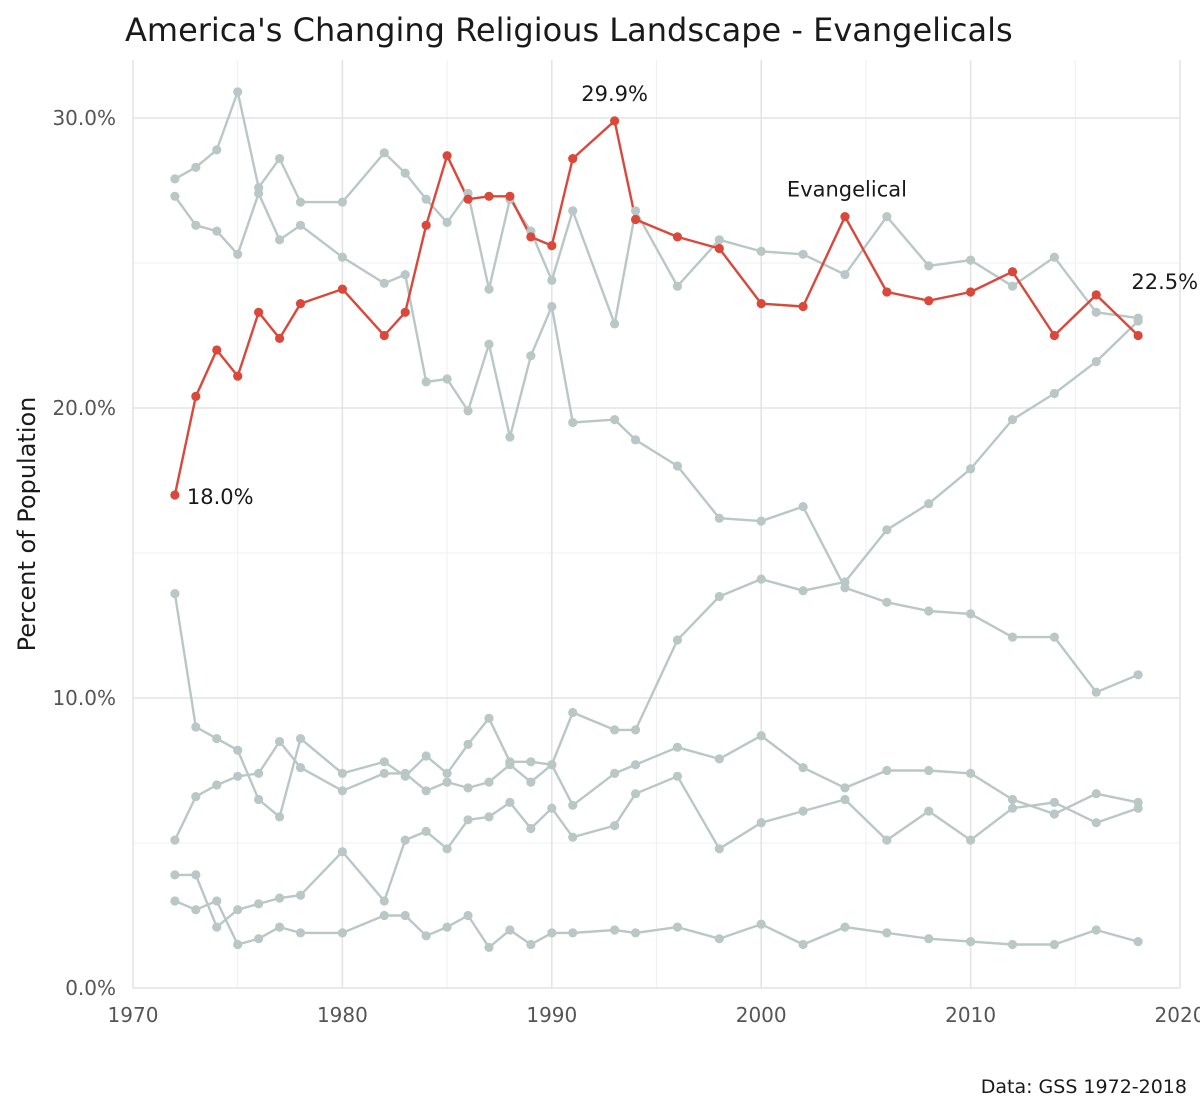 The height and width of the screenshot is (1116, 1200). Describe the element at coordinates (1084, 1087) in the screenshot. I see `chart-caption: Data: GSS 1972-2018` at that location.